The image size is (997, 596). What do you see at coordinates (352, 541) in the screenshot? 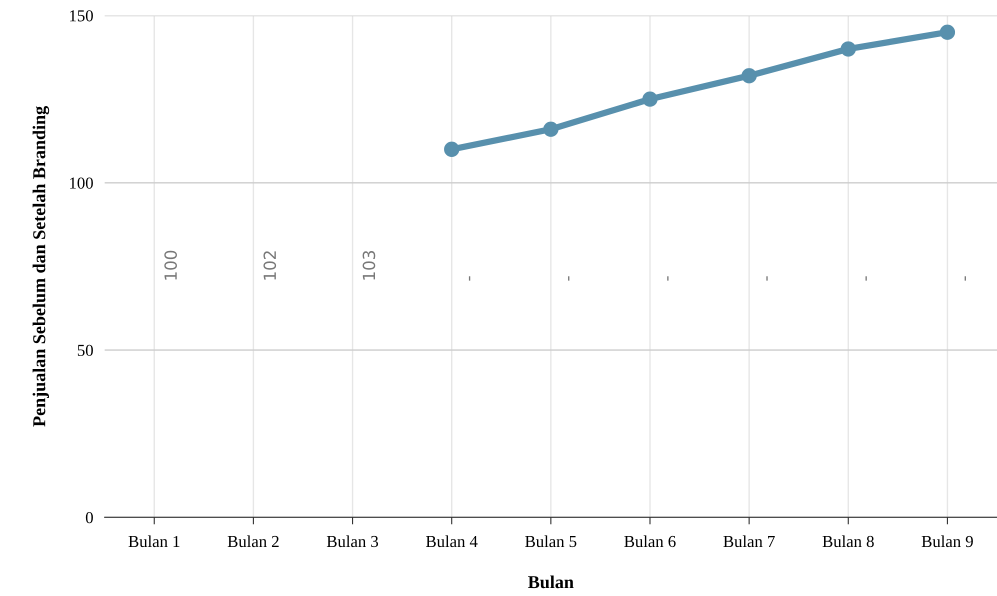
I see `x-tick-label: Bulan 3` at bounding box center [352, 541].